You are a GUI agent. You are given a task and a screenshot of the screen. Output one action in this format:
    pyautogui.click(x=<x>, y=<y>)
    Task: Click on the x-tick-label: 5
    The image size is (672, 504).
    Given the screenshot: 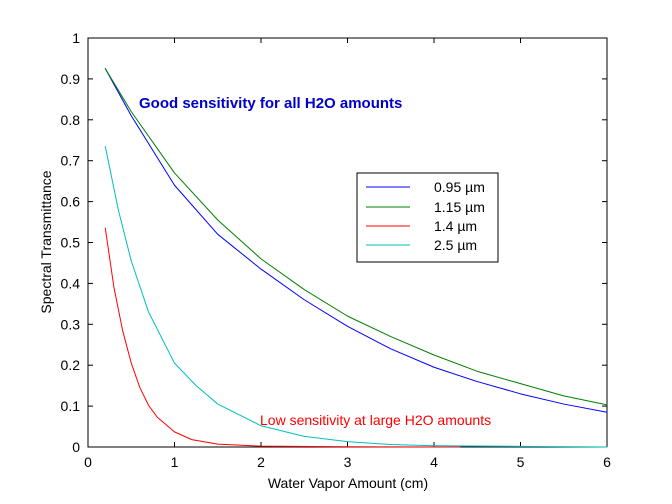 What is the action you would take?
    pyautogui.click(x=521, y=462)
    